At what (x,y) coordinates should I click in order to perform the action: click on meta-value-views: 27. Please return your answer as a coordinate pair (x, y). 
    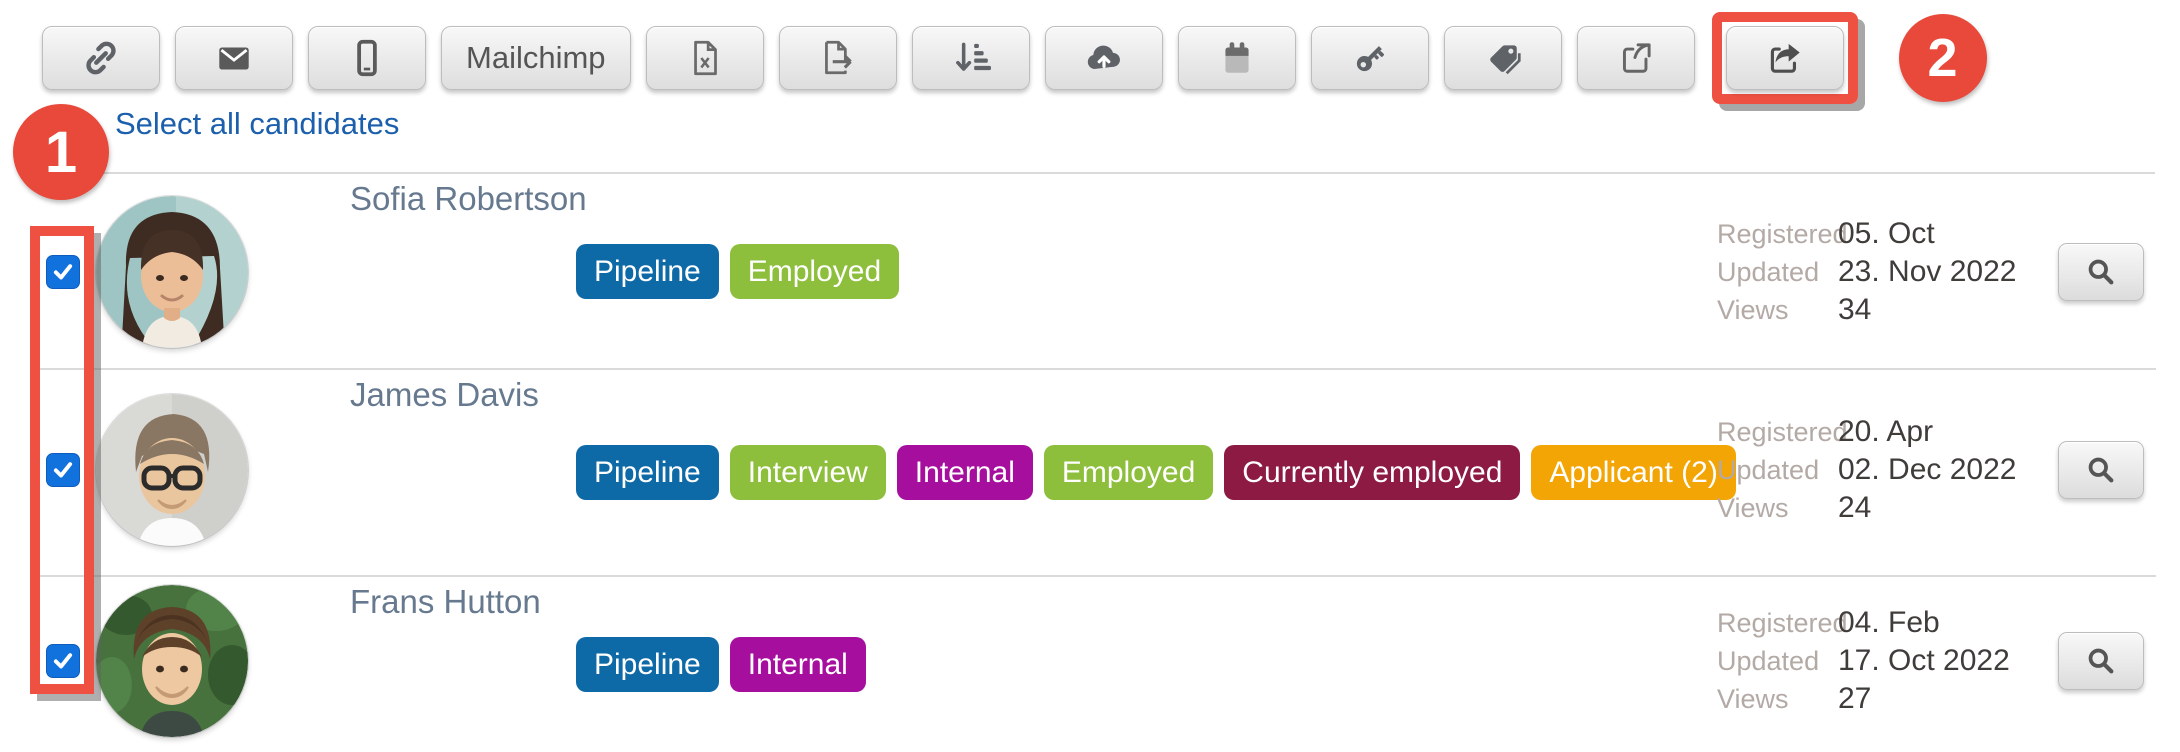
    Looking at the image, I should click on (1855, 698).